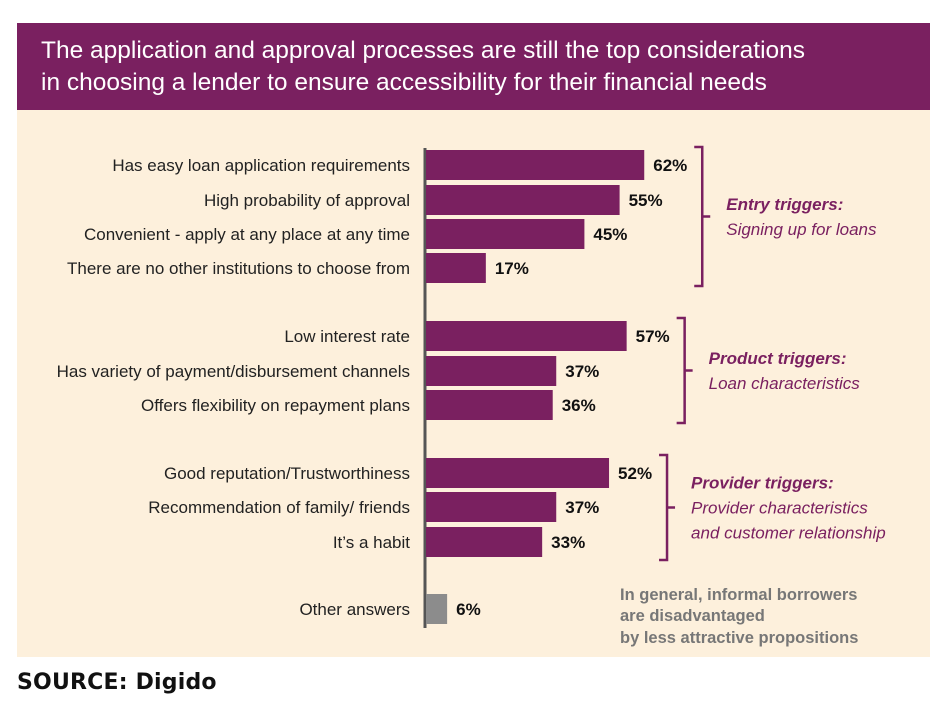  Describe the element at coordinates (347, 336) in the screenshot. I see `category-label: Low interest rate` at that location.